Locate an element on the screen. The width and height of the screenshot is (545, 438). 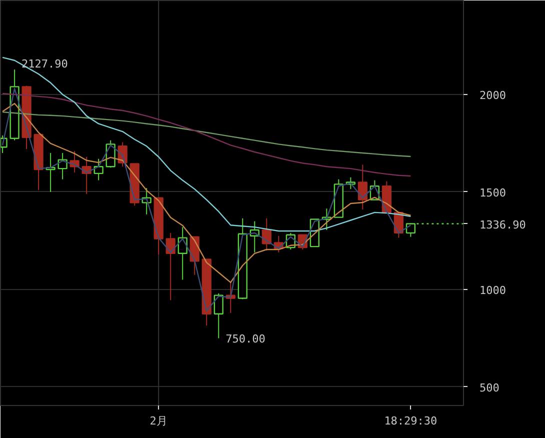
annotation: 2127.90 is located at coordinates (45, 64).